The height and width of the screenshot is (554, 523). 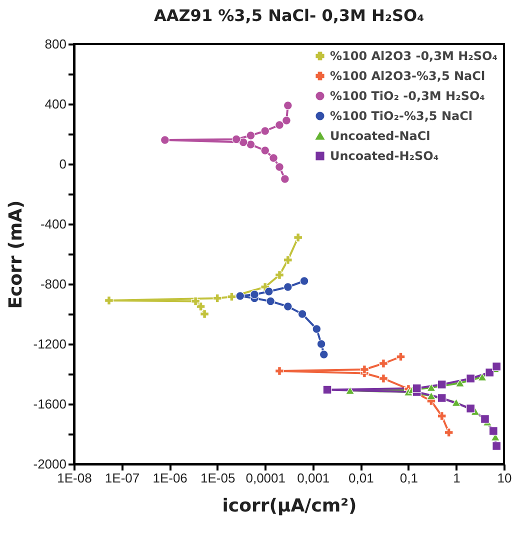 I want to click on y-tick-label: 400, so click(x=55, y=104).